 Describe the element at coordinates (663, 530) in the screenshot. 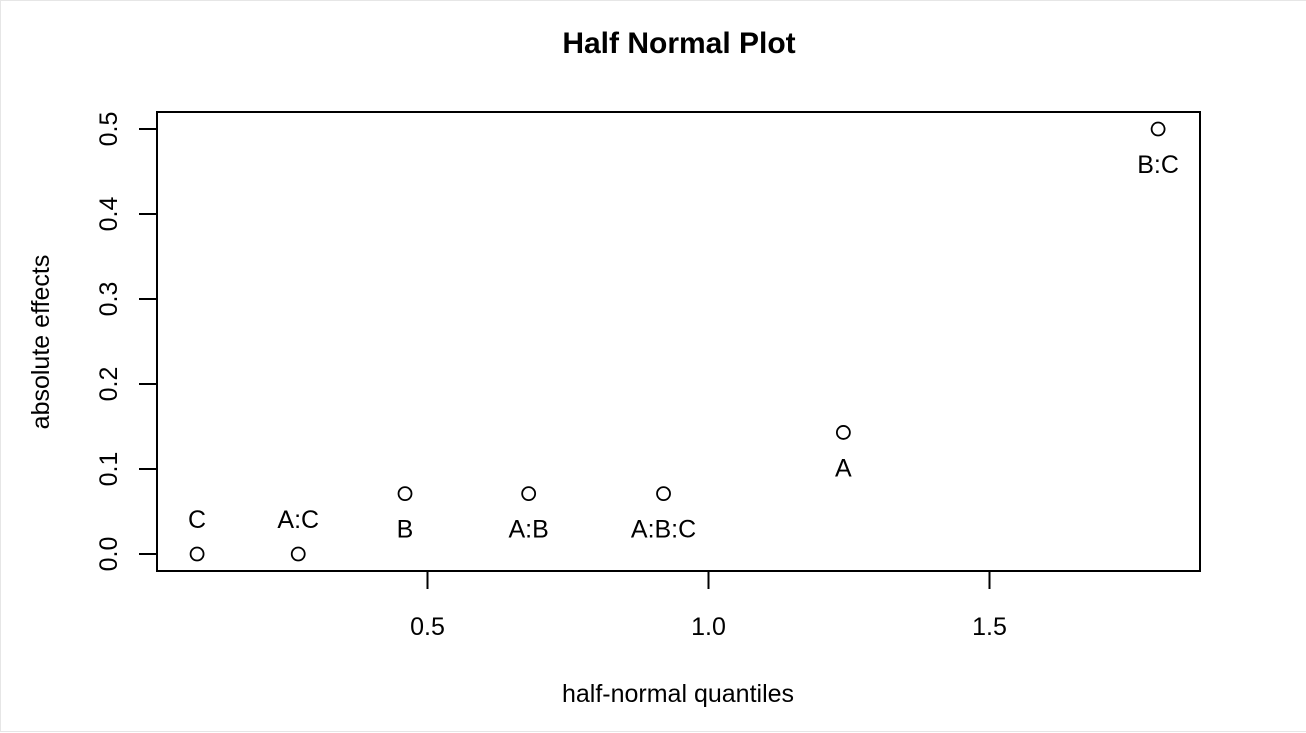

I see `point-label: A:B:C` at that location.